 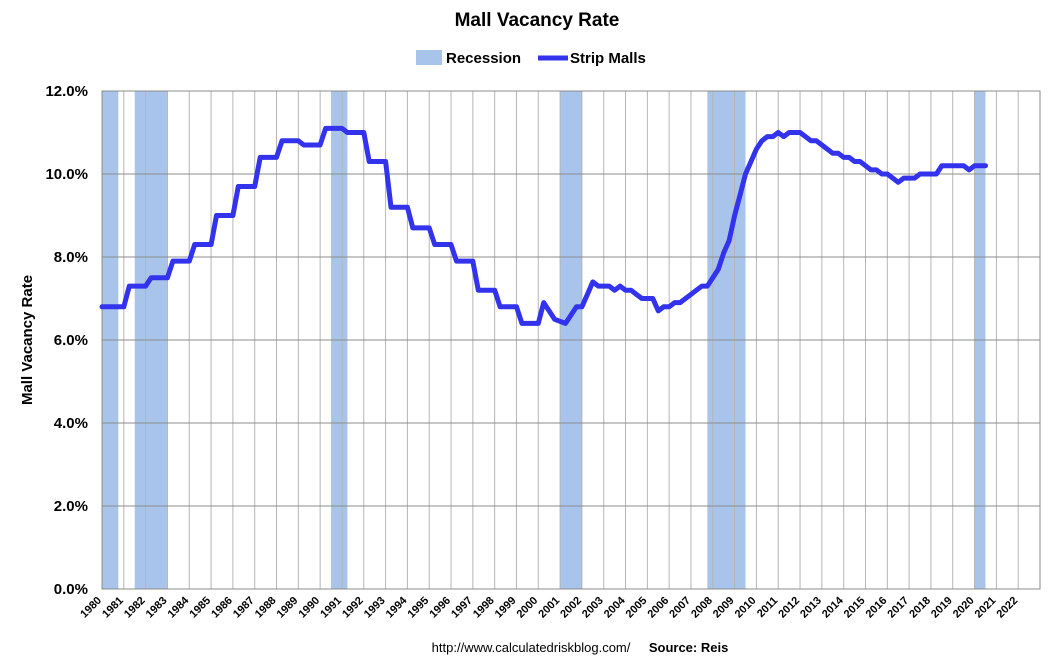 I want to click on x-tick-label: 2018, so click(x=920, y=608).